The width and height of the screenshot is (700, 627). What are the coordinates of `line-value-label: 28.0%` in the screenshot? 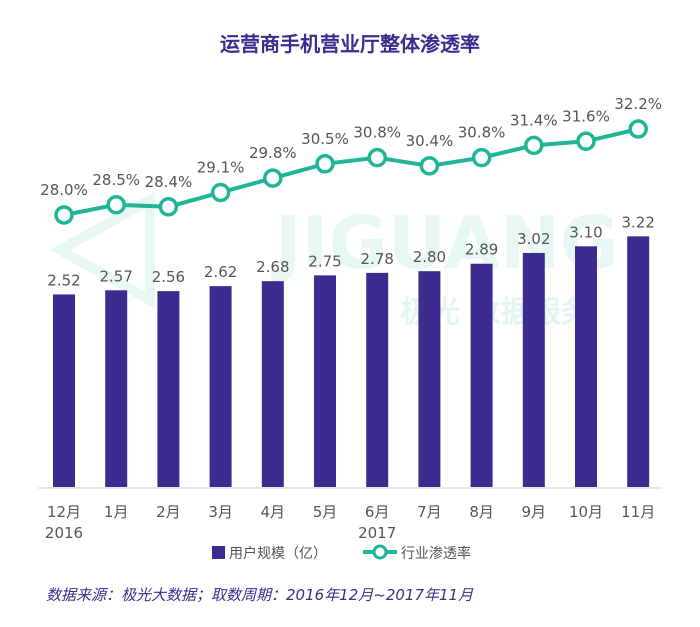 It's located at (64, 190).